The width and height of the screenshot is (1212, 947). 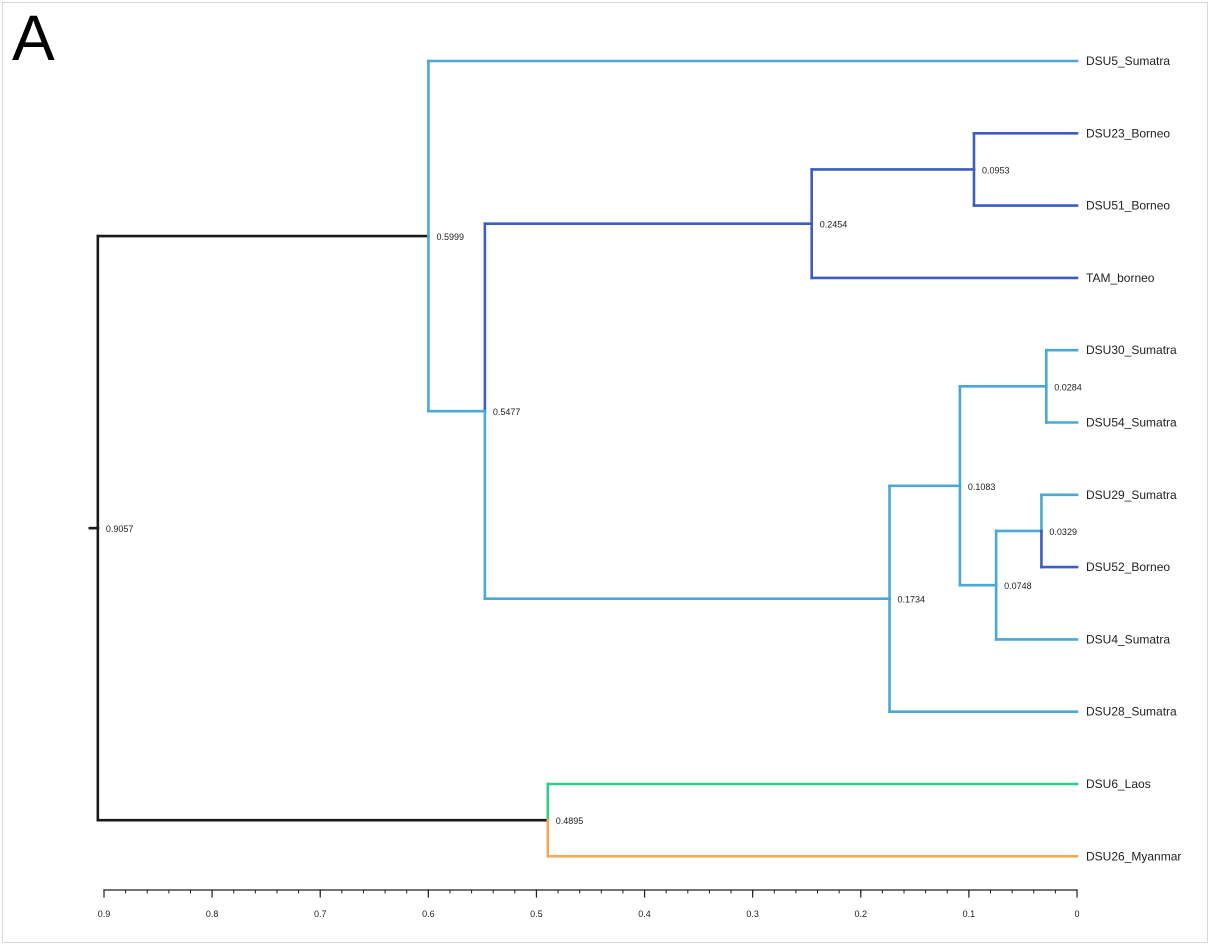 What do you see at coordinates (1128, 61) in the screenshot?
I see `leaf-label-DSU5: DSU5_Sumatra` at bounding box center [1128, 61].